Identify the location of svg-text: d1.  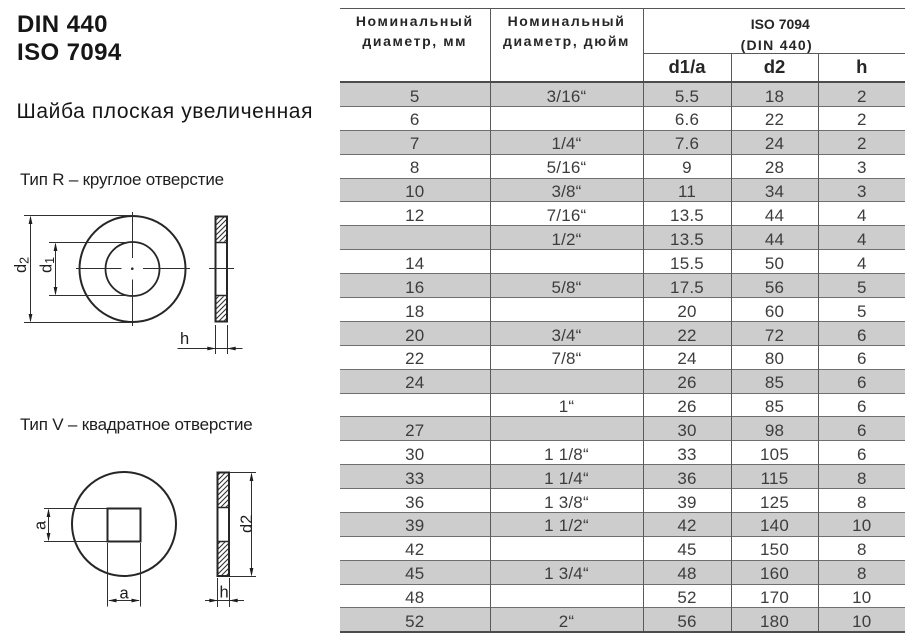
(48, 265).